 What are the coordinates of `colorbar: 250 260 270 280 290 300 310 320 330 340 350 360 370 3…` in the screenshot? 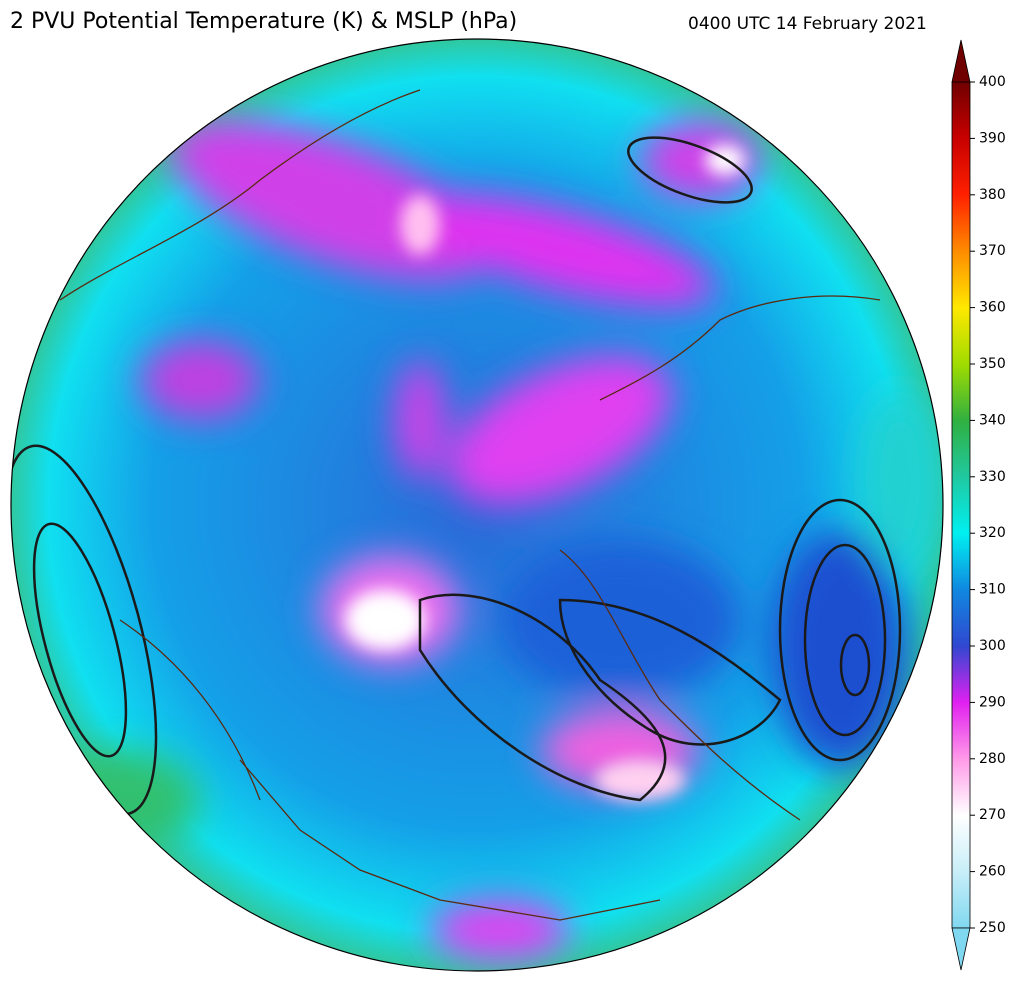 It's located at (978, 505).